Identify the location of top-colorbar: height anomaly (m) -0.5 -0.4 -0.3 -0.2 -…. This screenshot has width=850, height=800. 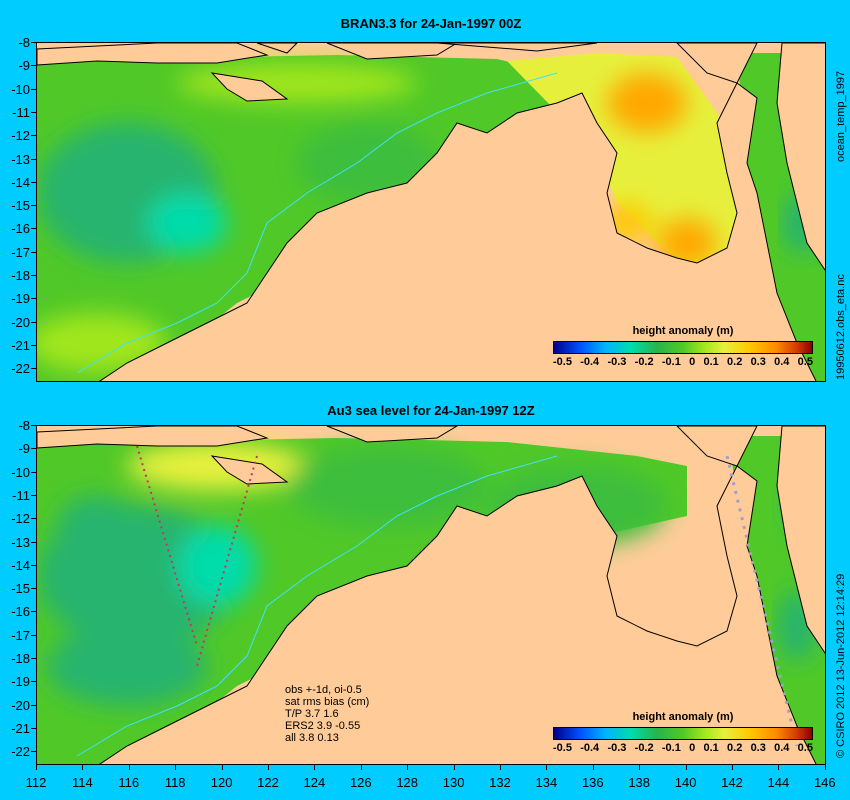
(683, 346).